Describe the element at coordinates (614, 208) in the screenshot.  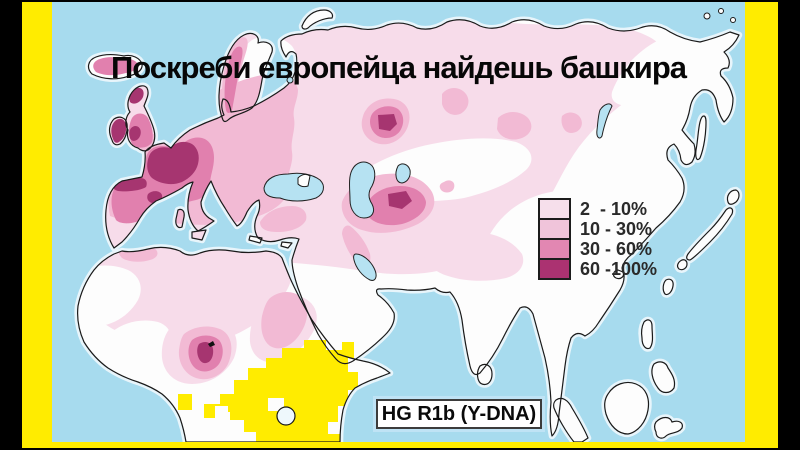
I see `legend-label: 2 - 10%` at that location.